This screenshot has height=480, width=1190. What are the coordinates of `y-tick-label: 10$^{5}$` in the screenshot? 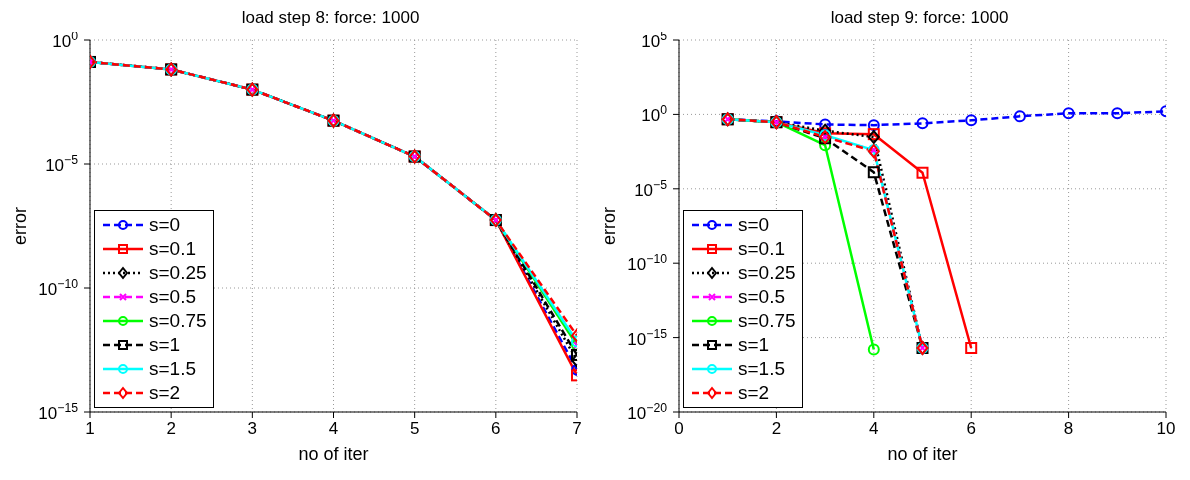 It's located at (654, 40).